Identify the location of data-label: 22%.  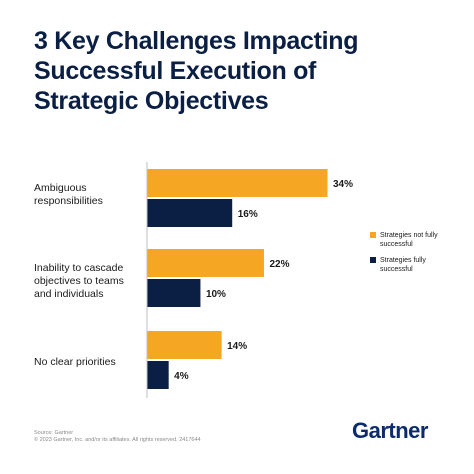
(279, 264).